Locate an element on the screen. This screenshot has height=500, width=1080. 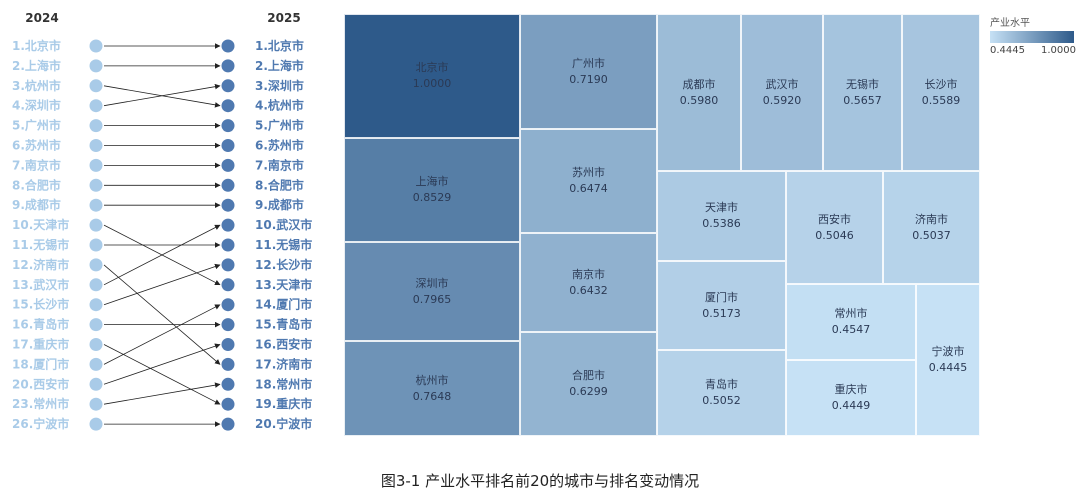
year-2024-label: 2024 is located at coordinates (41, 18).